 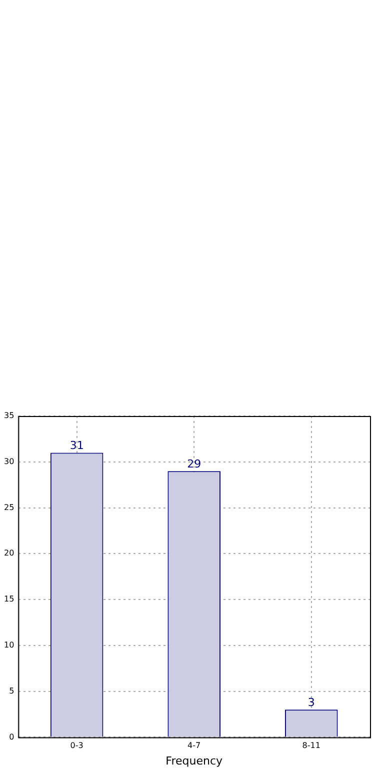 What do you see at coordinates (194, 463) in the screenshot?
I see `data-label: 29` at bounding box center [194, 463].